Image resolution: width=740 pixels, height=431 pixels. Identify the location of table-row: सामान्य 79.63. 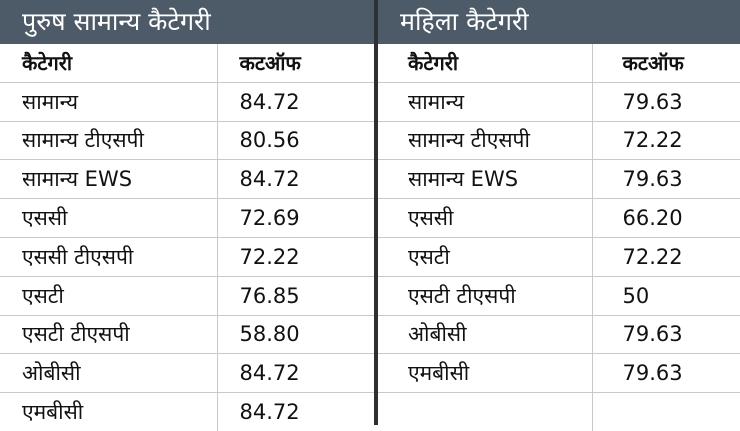
(559, 102).